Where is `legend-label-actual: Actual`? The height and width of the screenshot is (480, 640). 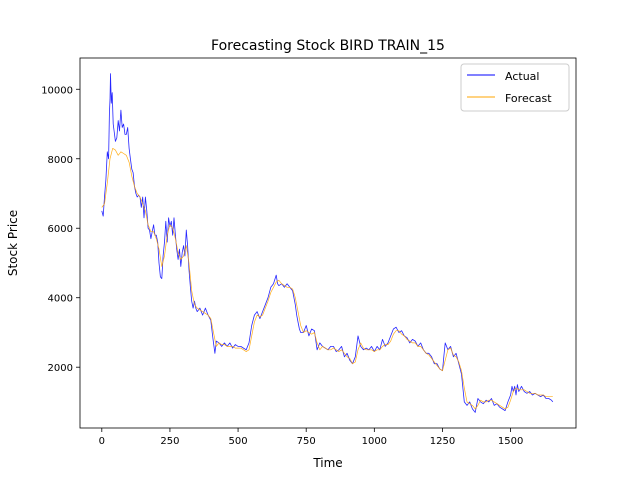
legend-label-actual: Actual is located at coordinates (522, 76).